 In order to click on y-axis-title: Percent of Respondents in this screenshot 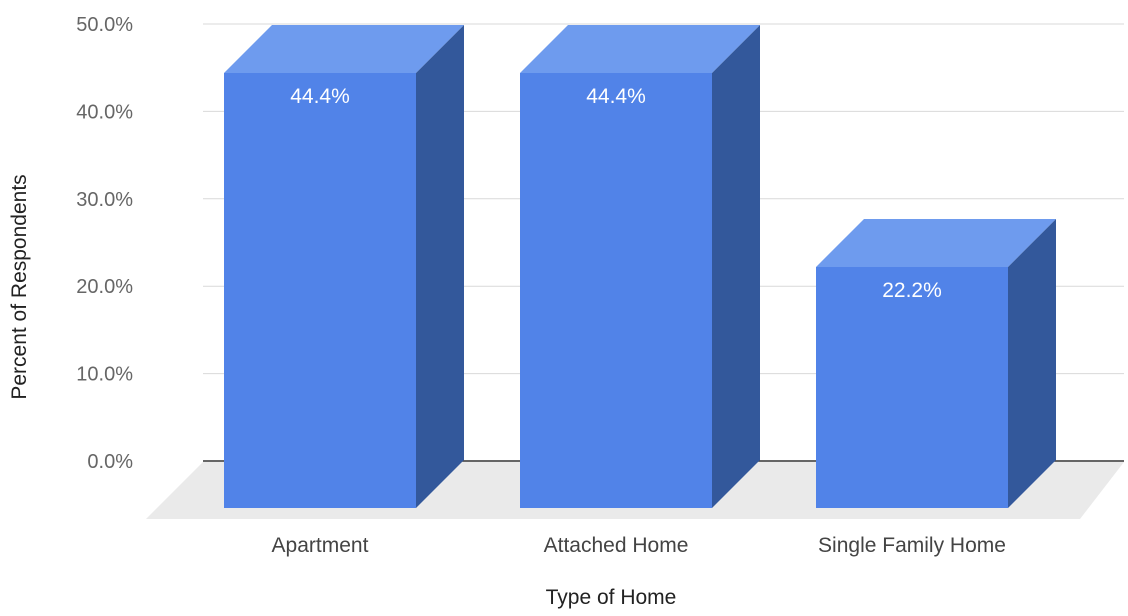, I will do `click(19, 286)`.